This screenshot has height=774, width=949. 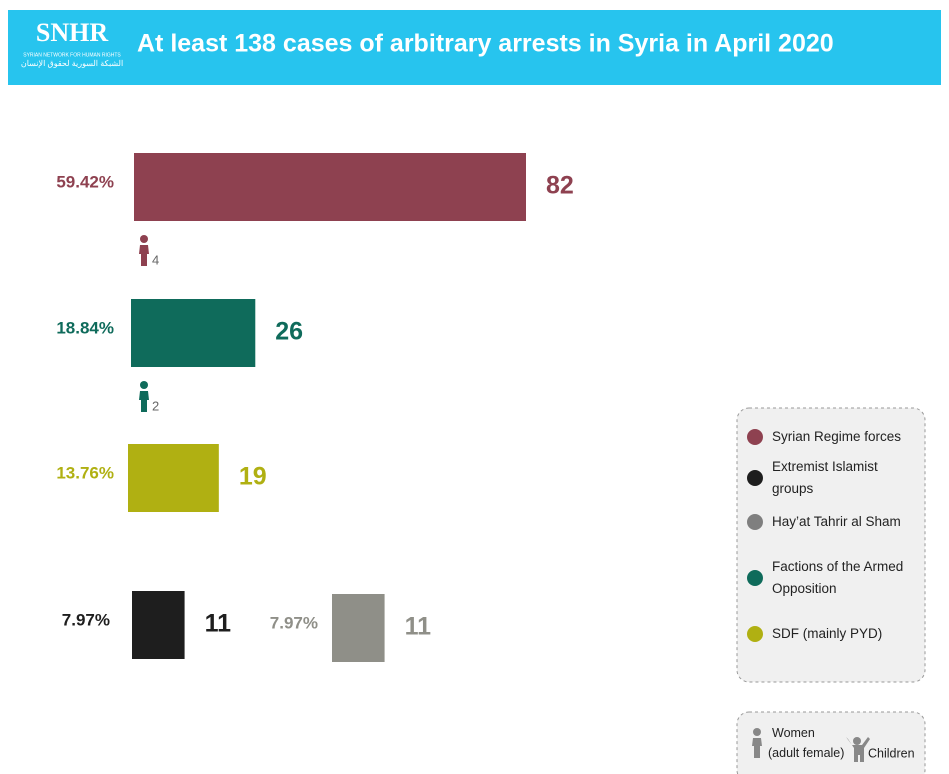 What do you see at coordinates (85, 472) in the screenshot?
I see `percentage-label: 13.76%` at bounding box center [85, 472].